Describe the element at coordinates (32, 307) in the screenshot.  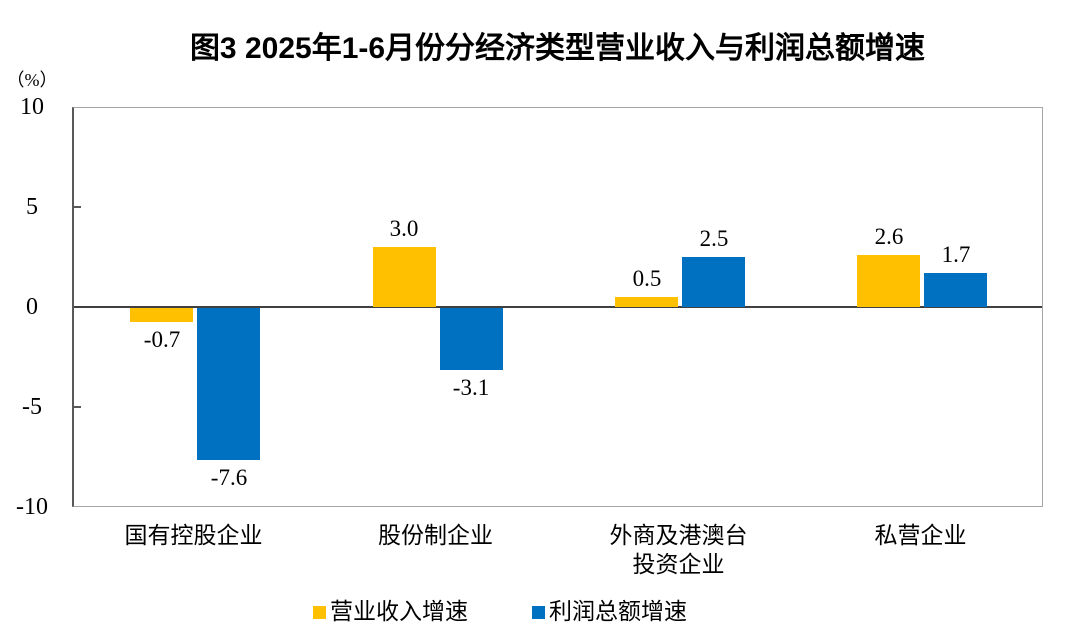
I see `y-tick-label: 0` at that location.